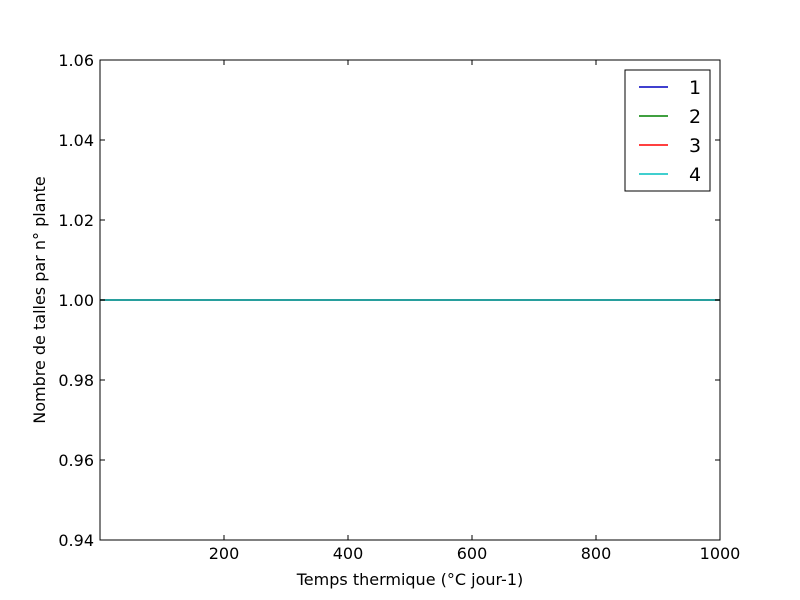 The width and height of the screenshot is (800, 600). I want to click on legend-frame, so click(667, 130).